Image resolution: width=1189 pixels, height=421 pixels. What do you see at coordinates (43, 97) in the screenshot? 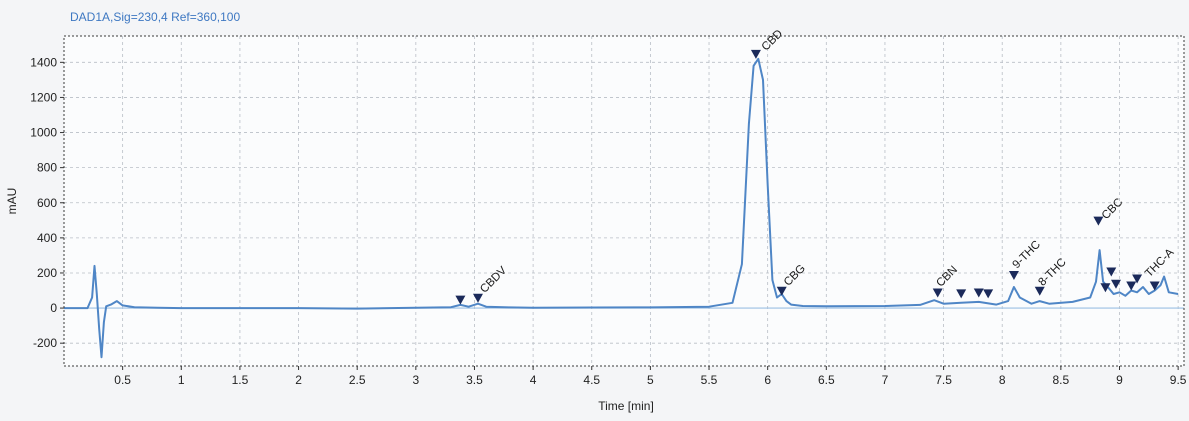
I see `y-tick-label: 1200` at bounding box center [43, 97].